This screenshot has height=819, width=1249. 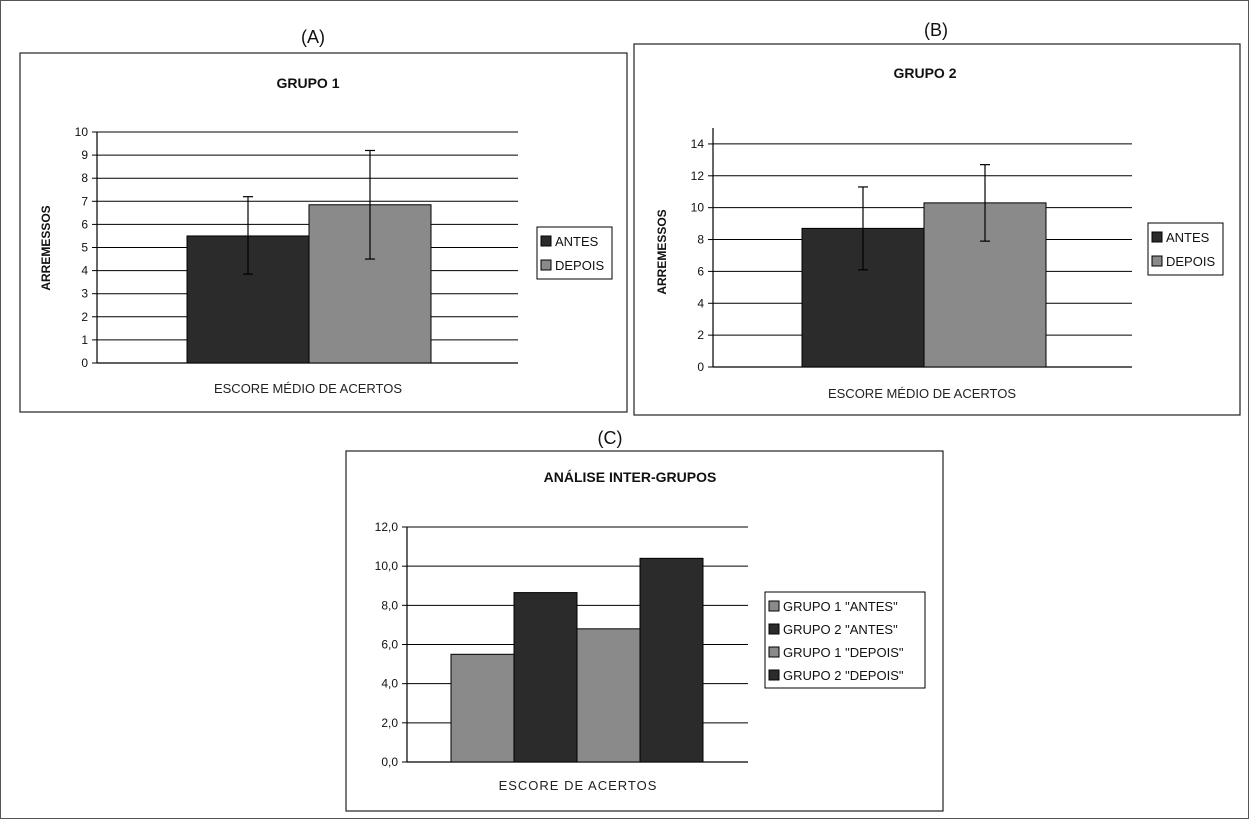 What do you see at coordinates (387, 527) in the screenshot?
I see `panel-c-ytick-label: 12,0` at bounding box center [387, 527].